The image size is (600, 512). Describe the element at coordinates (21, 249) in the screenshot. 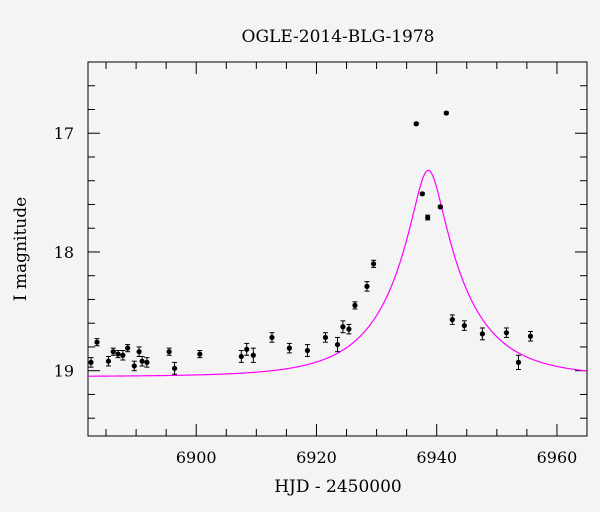

I see `y-axis-label: I magnitude` at that location.